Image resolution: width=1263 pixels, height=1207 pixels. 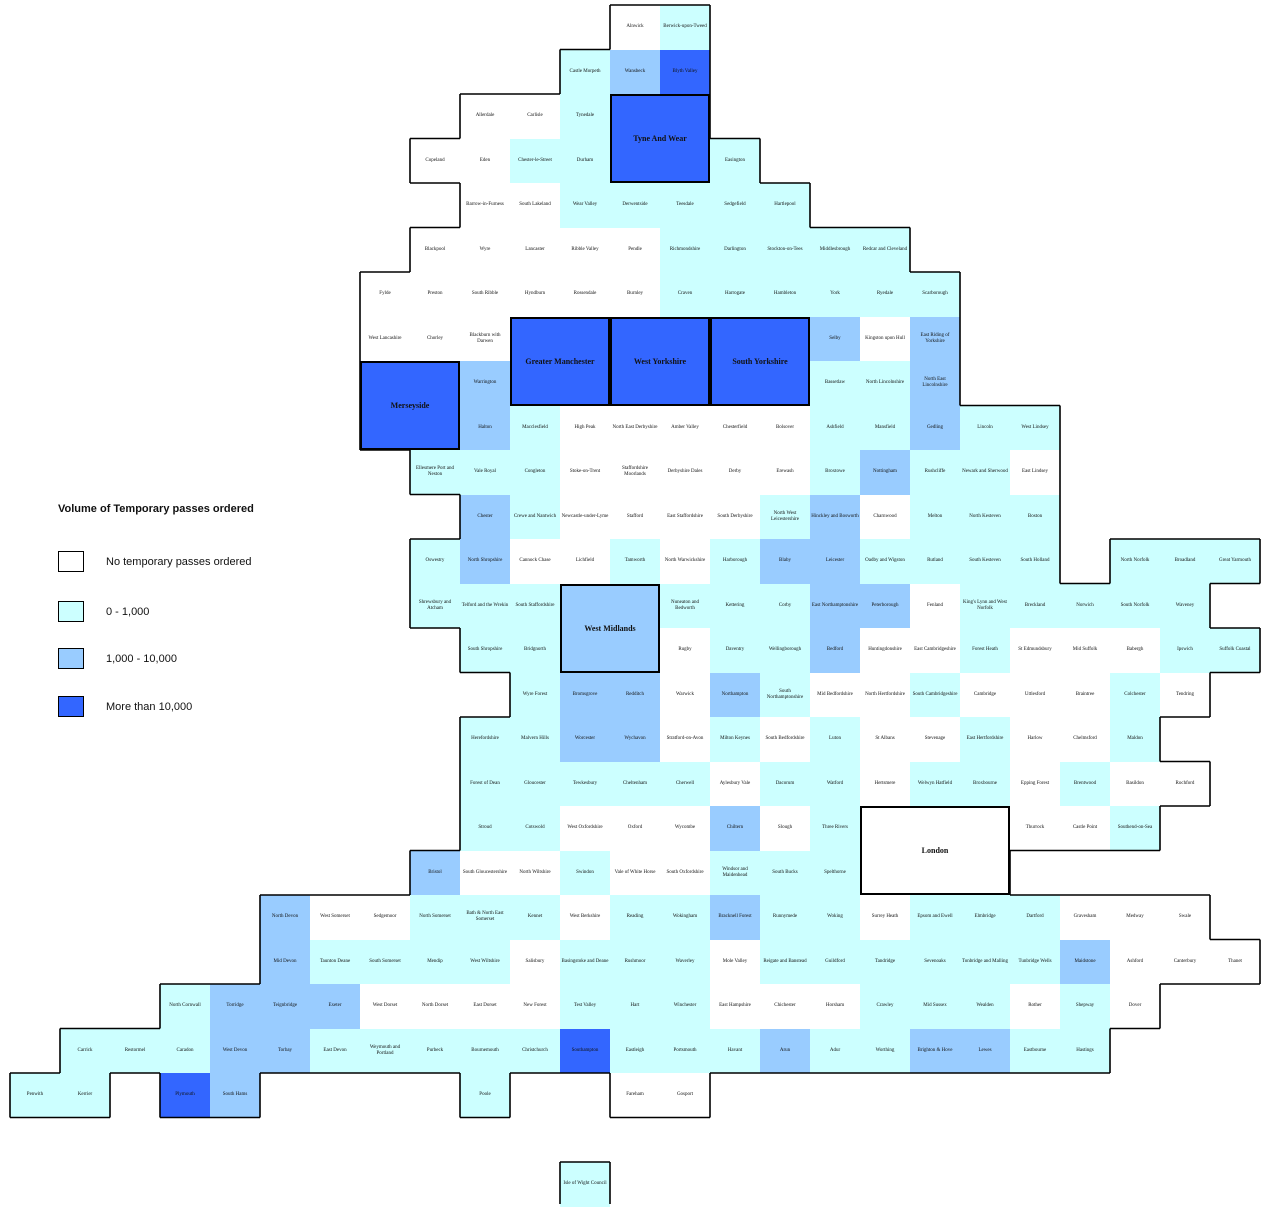 I want to click on district-cell: Stevenage, so click(x=935, y=739).